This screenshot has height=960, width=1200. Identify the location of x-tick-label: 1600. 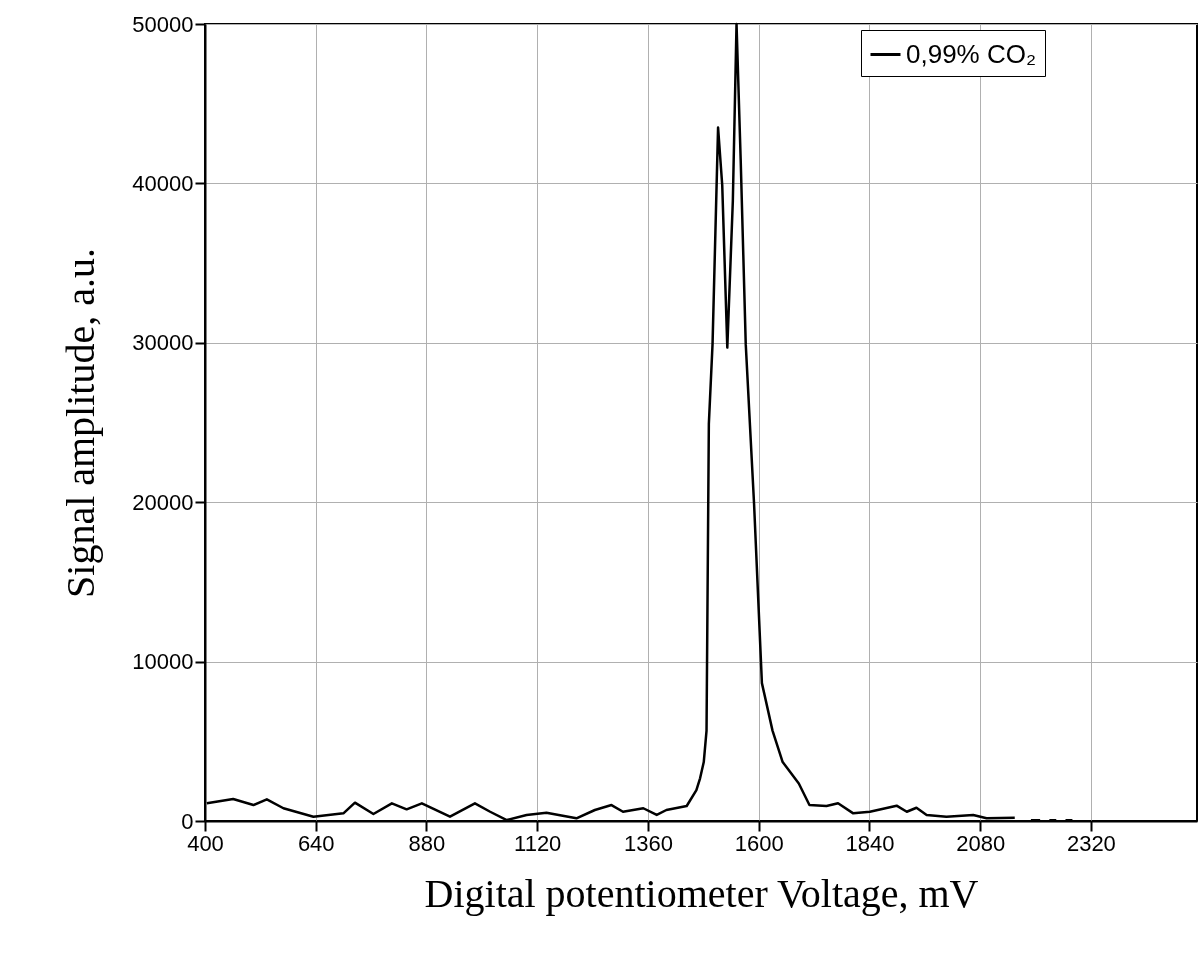
(759, 843).